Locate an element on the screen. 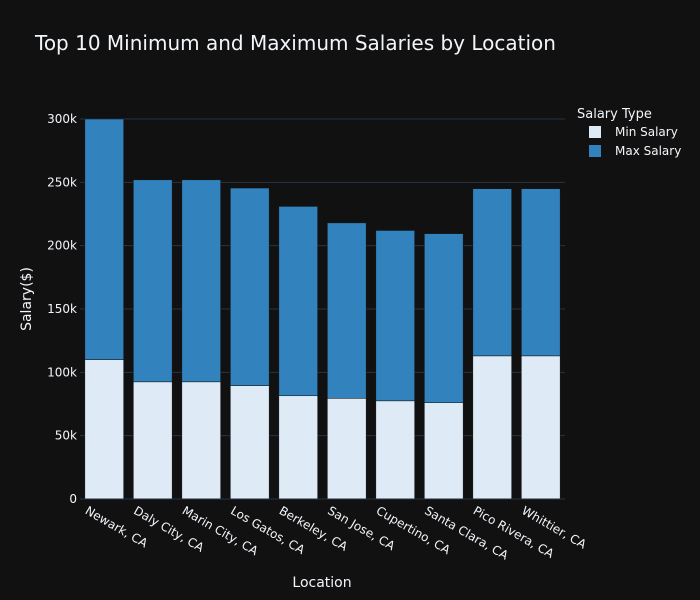 This screenshot has width=700, height=600. legend-title: Salary Type is located at coordinates (614, 114).